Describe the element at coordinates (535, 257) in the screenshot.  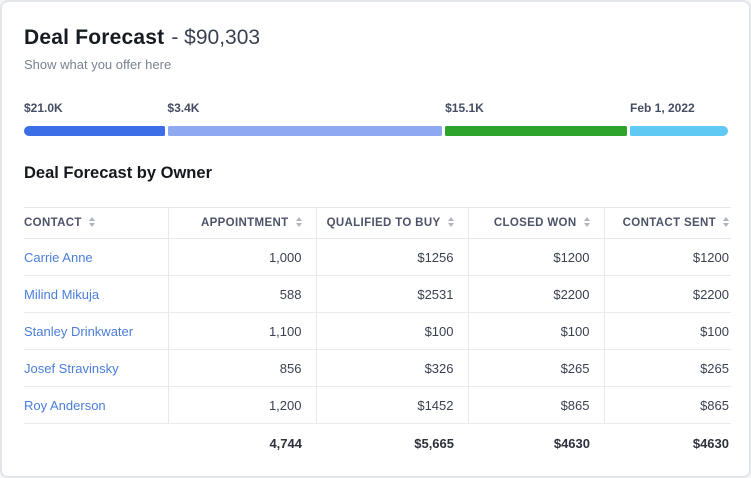
I see `cell-closed-won: $1200` at that location.